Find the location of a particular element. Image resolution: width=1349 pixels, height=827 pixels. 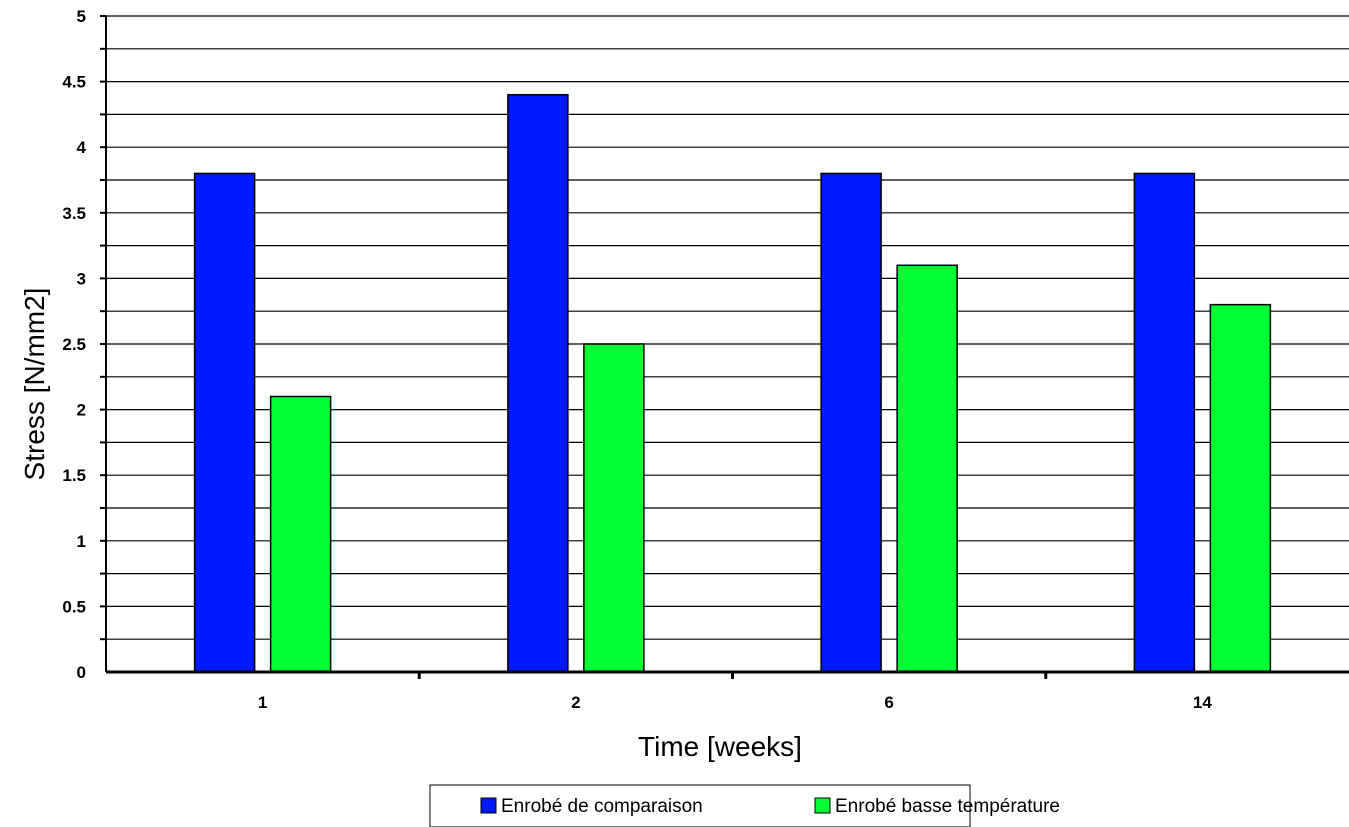

x-axis-title: Time [weeks] is located at coordinates (720, 746).